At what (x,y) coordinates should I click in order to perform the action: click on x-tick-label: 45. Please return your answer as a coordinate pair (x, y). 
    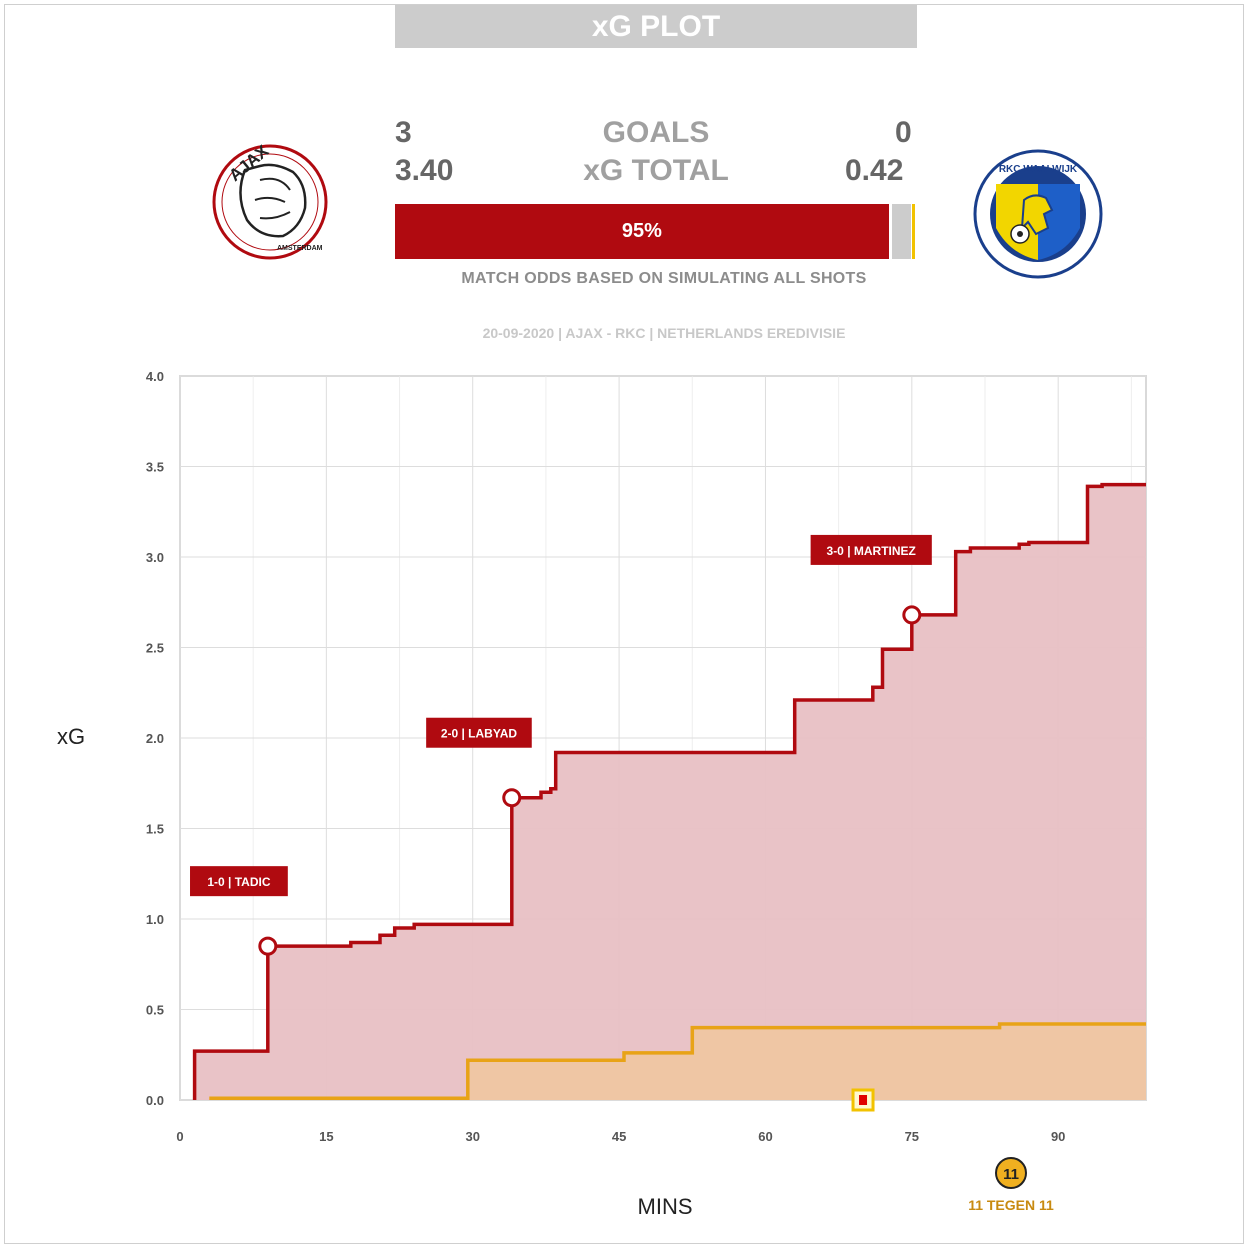
    Looking at the image, I should click on (619, 1136).